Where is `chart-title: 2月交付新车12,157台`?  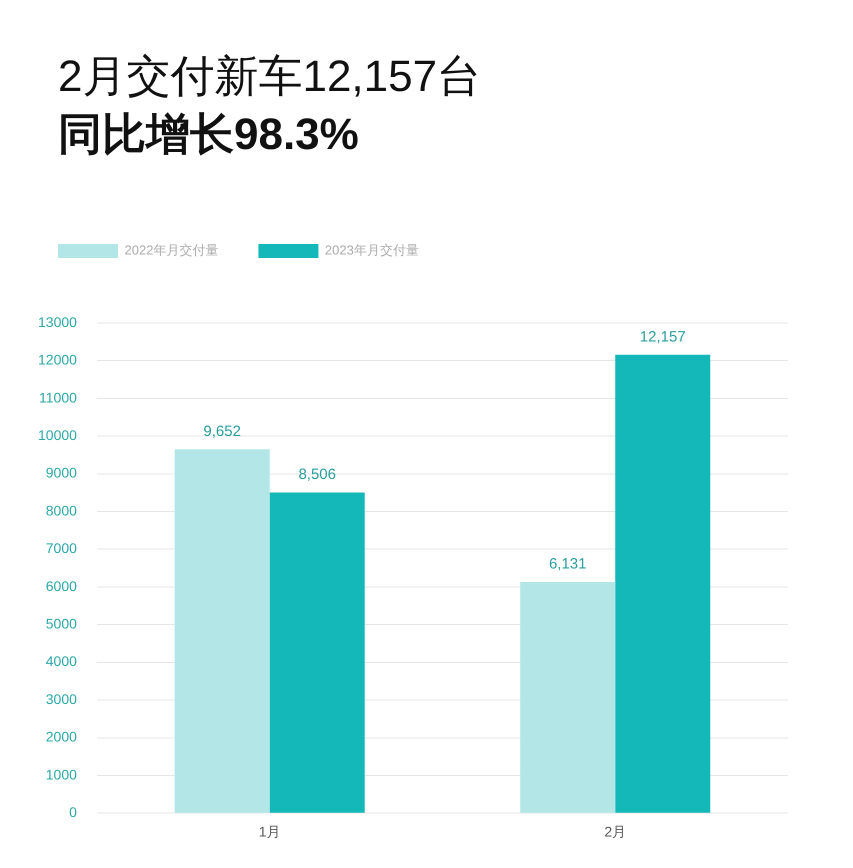 chart-title: 2月交付新车12,157台 is located at coordinates (270, 77).